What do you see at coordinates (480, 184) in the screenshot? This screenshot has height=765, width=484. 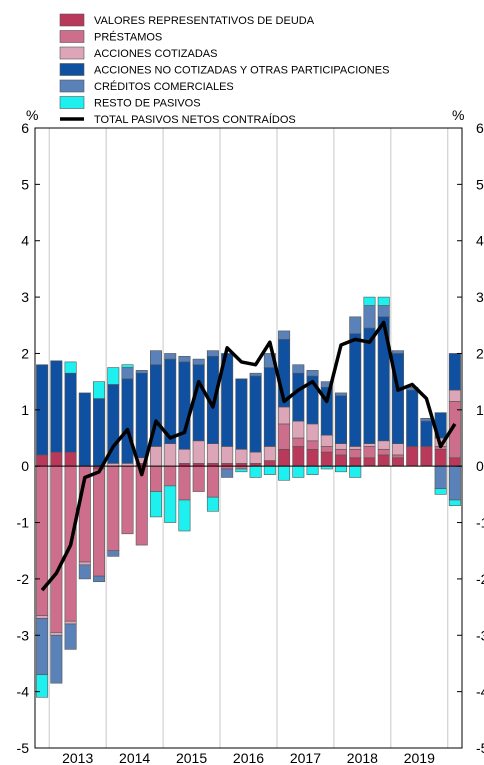 I see `y-tick-label-right: 5` at bounding box center [480, 184].